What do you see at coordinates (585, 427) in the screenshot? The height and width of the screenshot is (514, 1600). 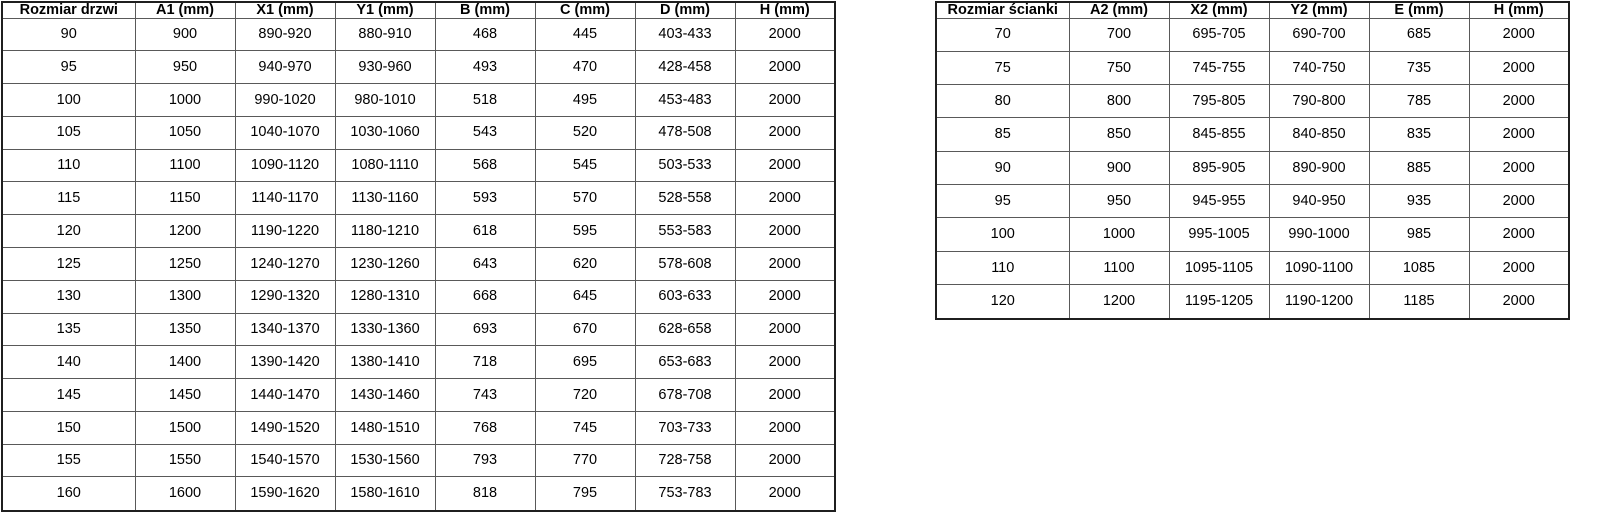 I see `table-cell: 745` at bounding box center [585, 427].